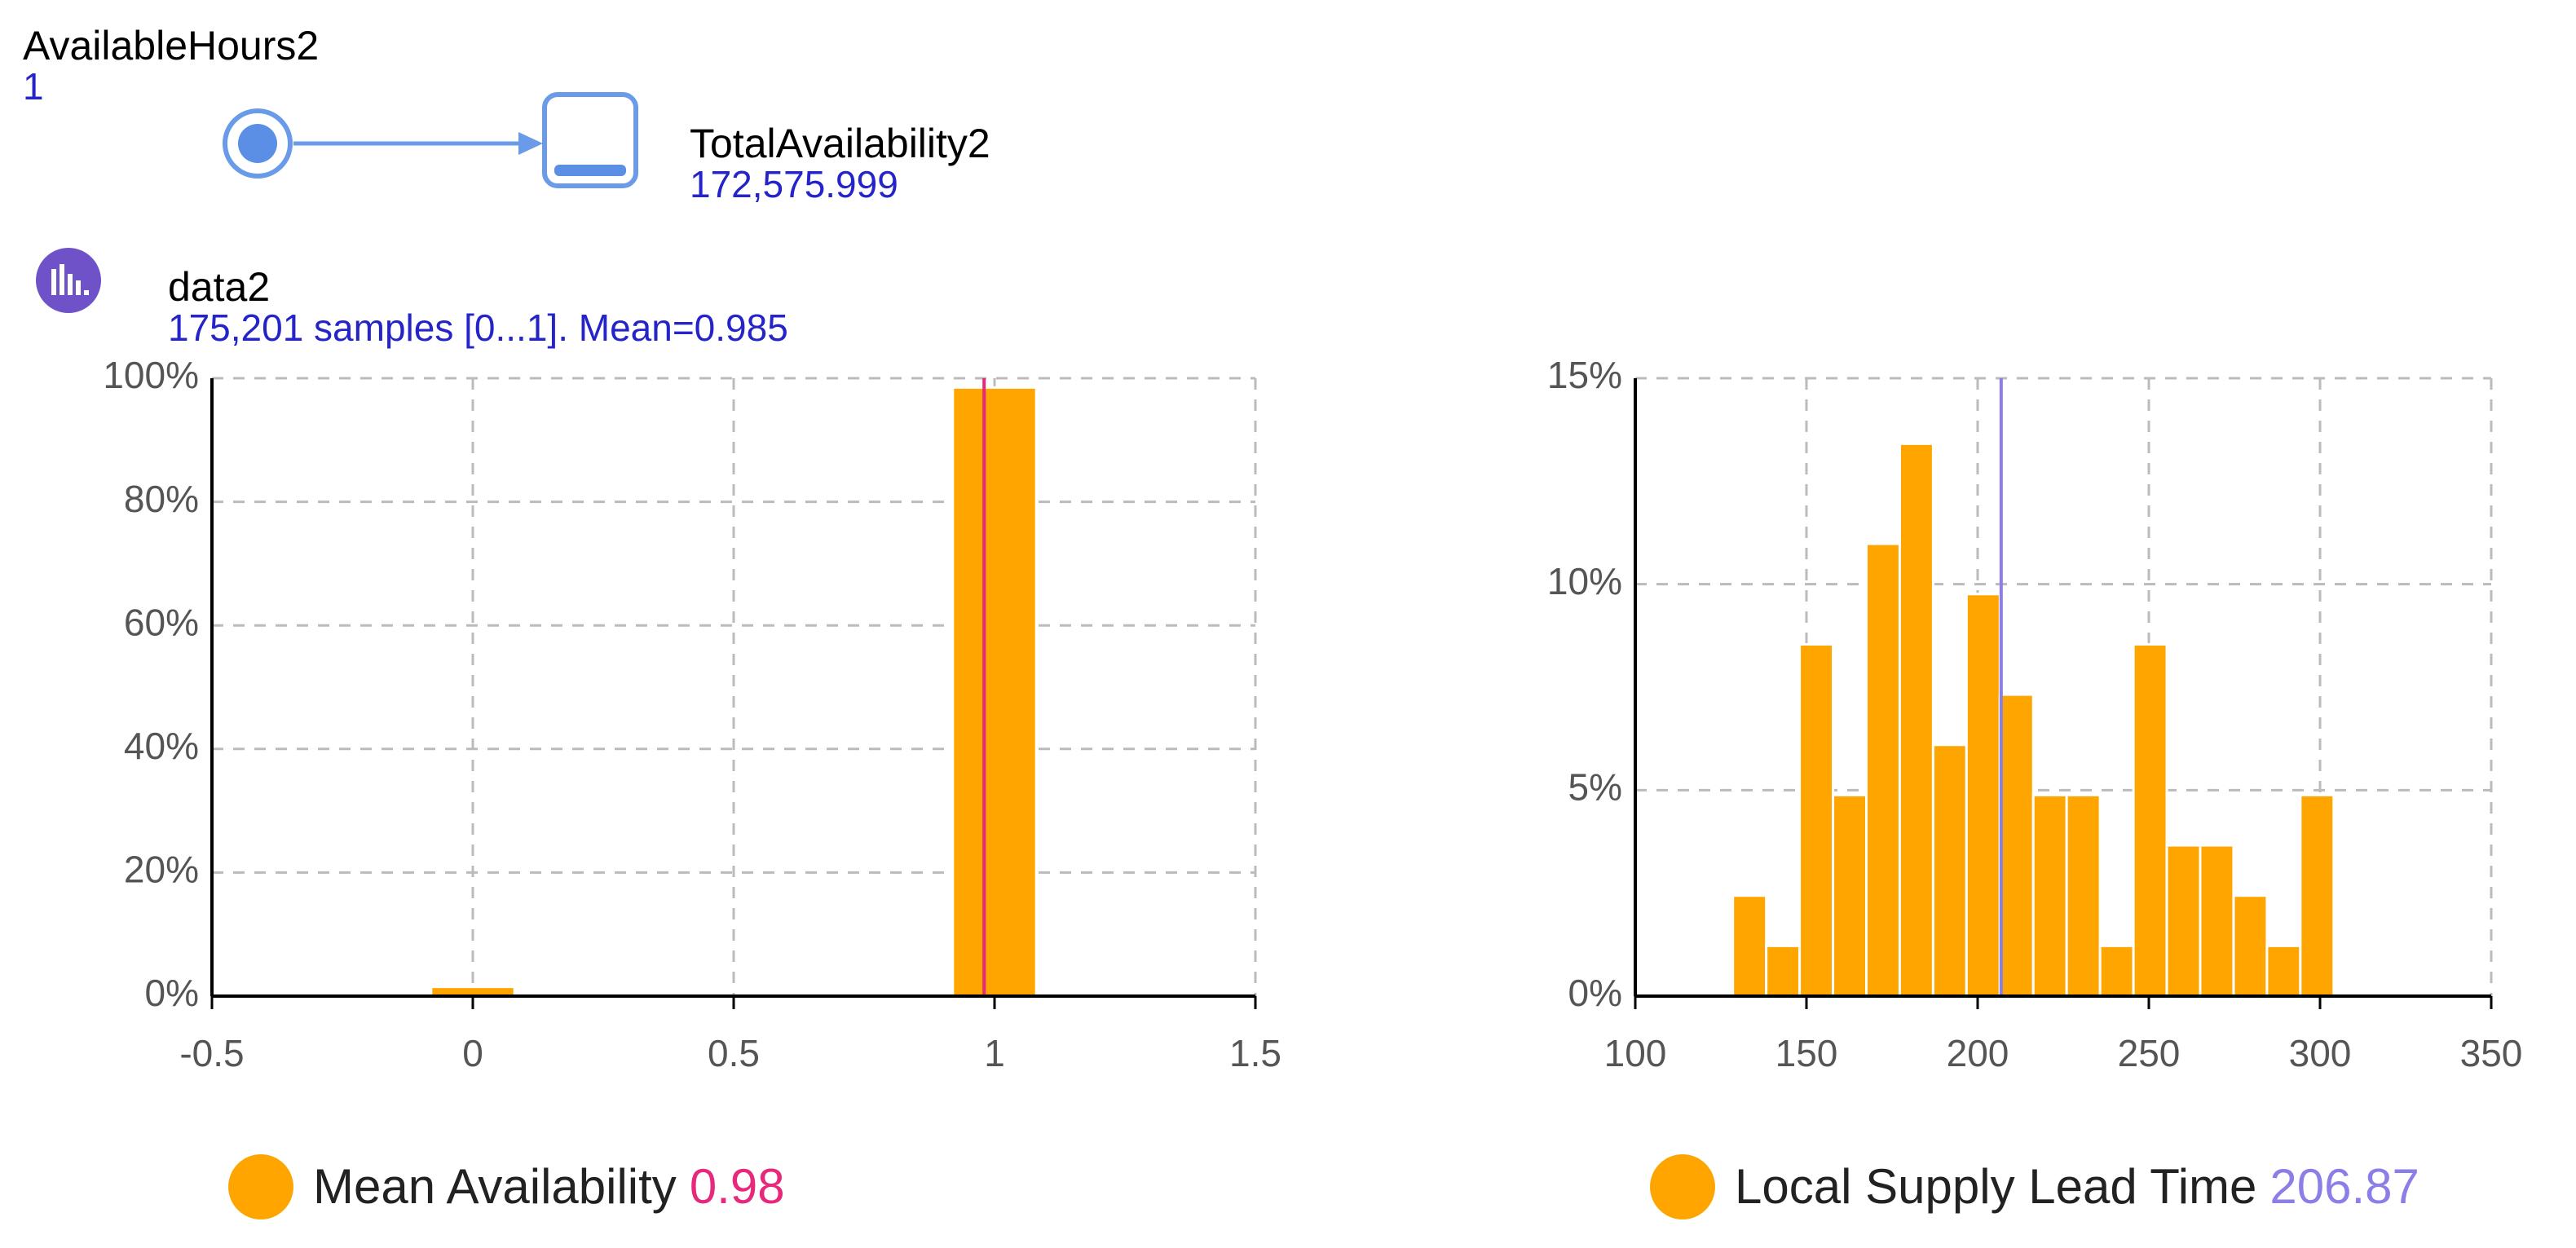 Image resolution: width=2576 pixels, height=1248 pixels. Describe the element at coordinates (211, 1053) in the screenshot. I see `x-tick-label: -0.5` at that location.